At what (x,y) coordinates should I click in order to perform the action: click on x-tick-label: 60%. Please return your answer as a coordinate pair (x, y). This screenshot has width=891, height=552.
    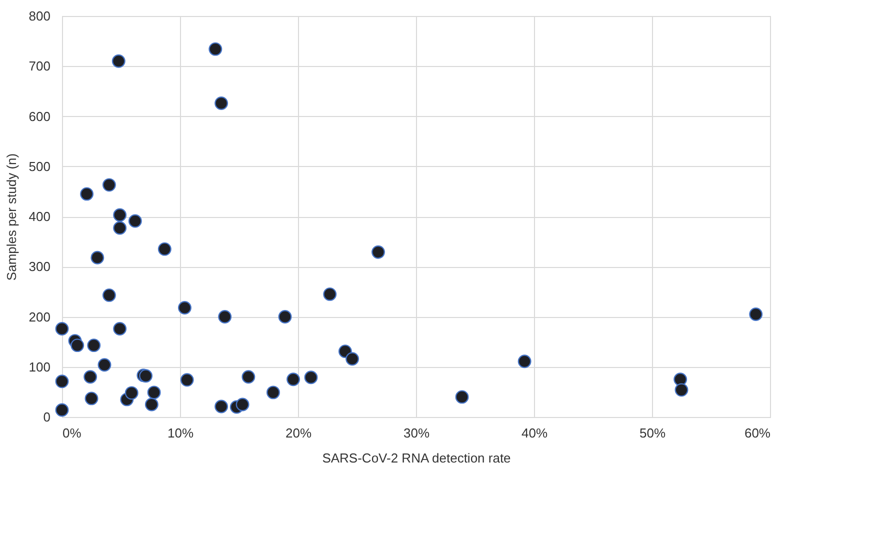
    Looking at the image, I should click on (757, 433).